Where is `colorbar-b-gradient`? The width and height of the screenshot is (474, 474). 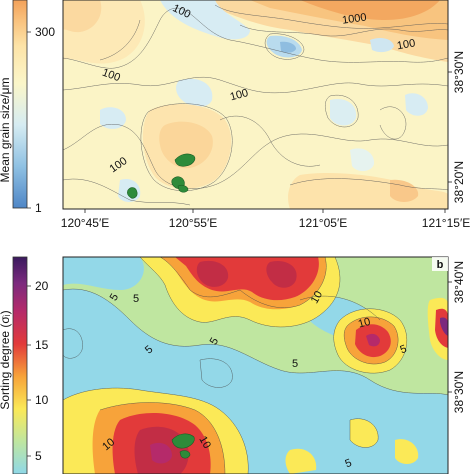 colorbar-b-gradient is located at coordinates (20, 365).